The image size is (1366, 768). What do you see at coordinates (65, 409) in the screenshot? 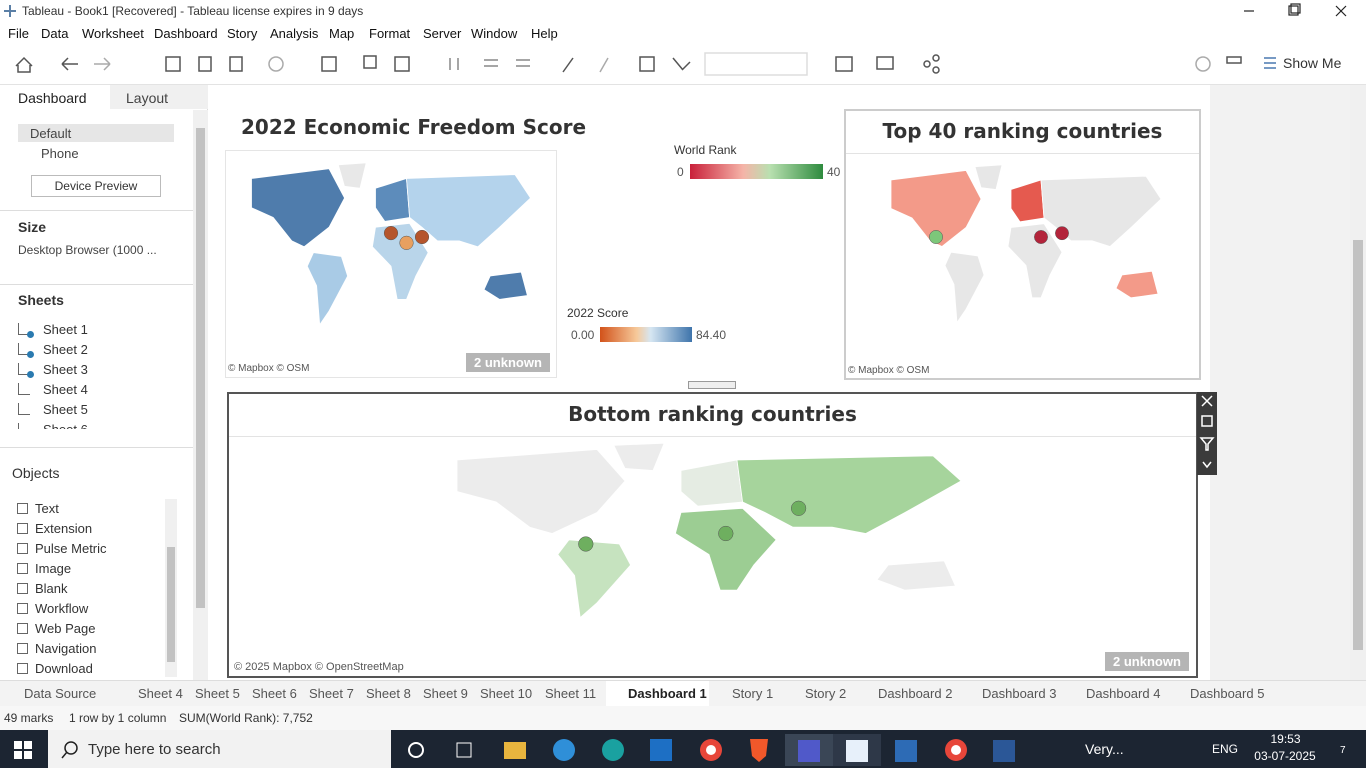
I see `sheet-item: Sheet 5` at bounding box center [65, 409].